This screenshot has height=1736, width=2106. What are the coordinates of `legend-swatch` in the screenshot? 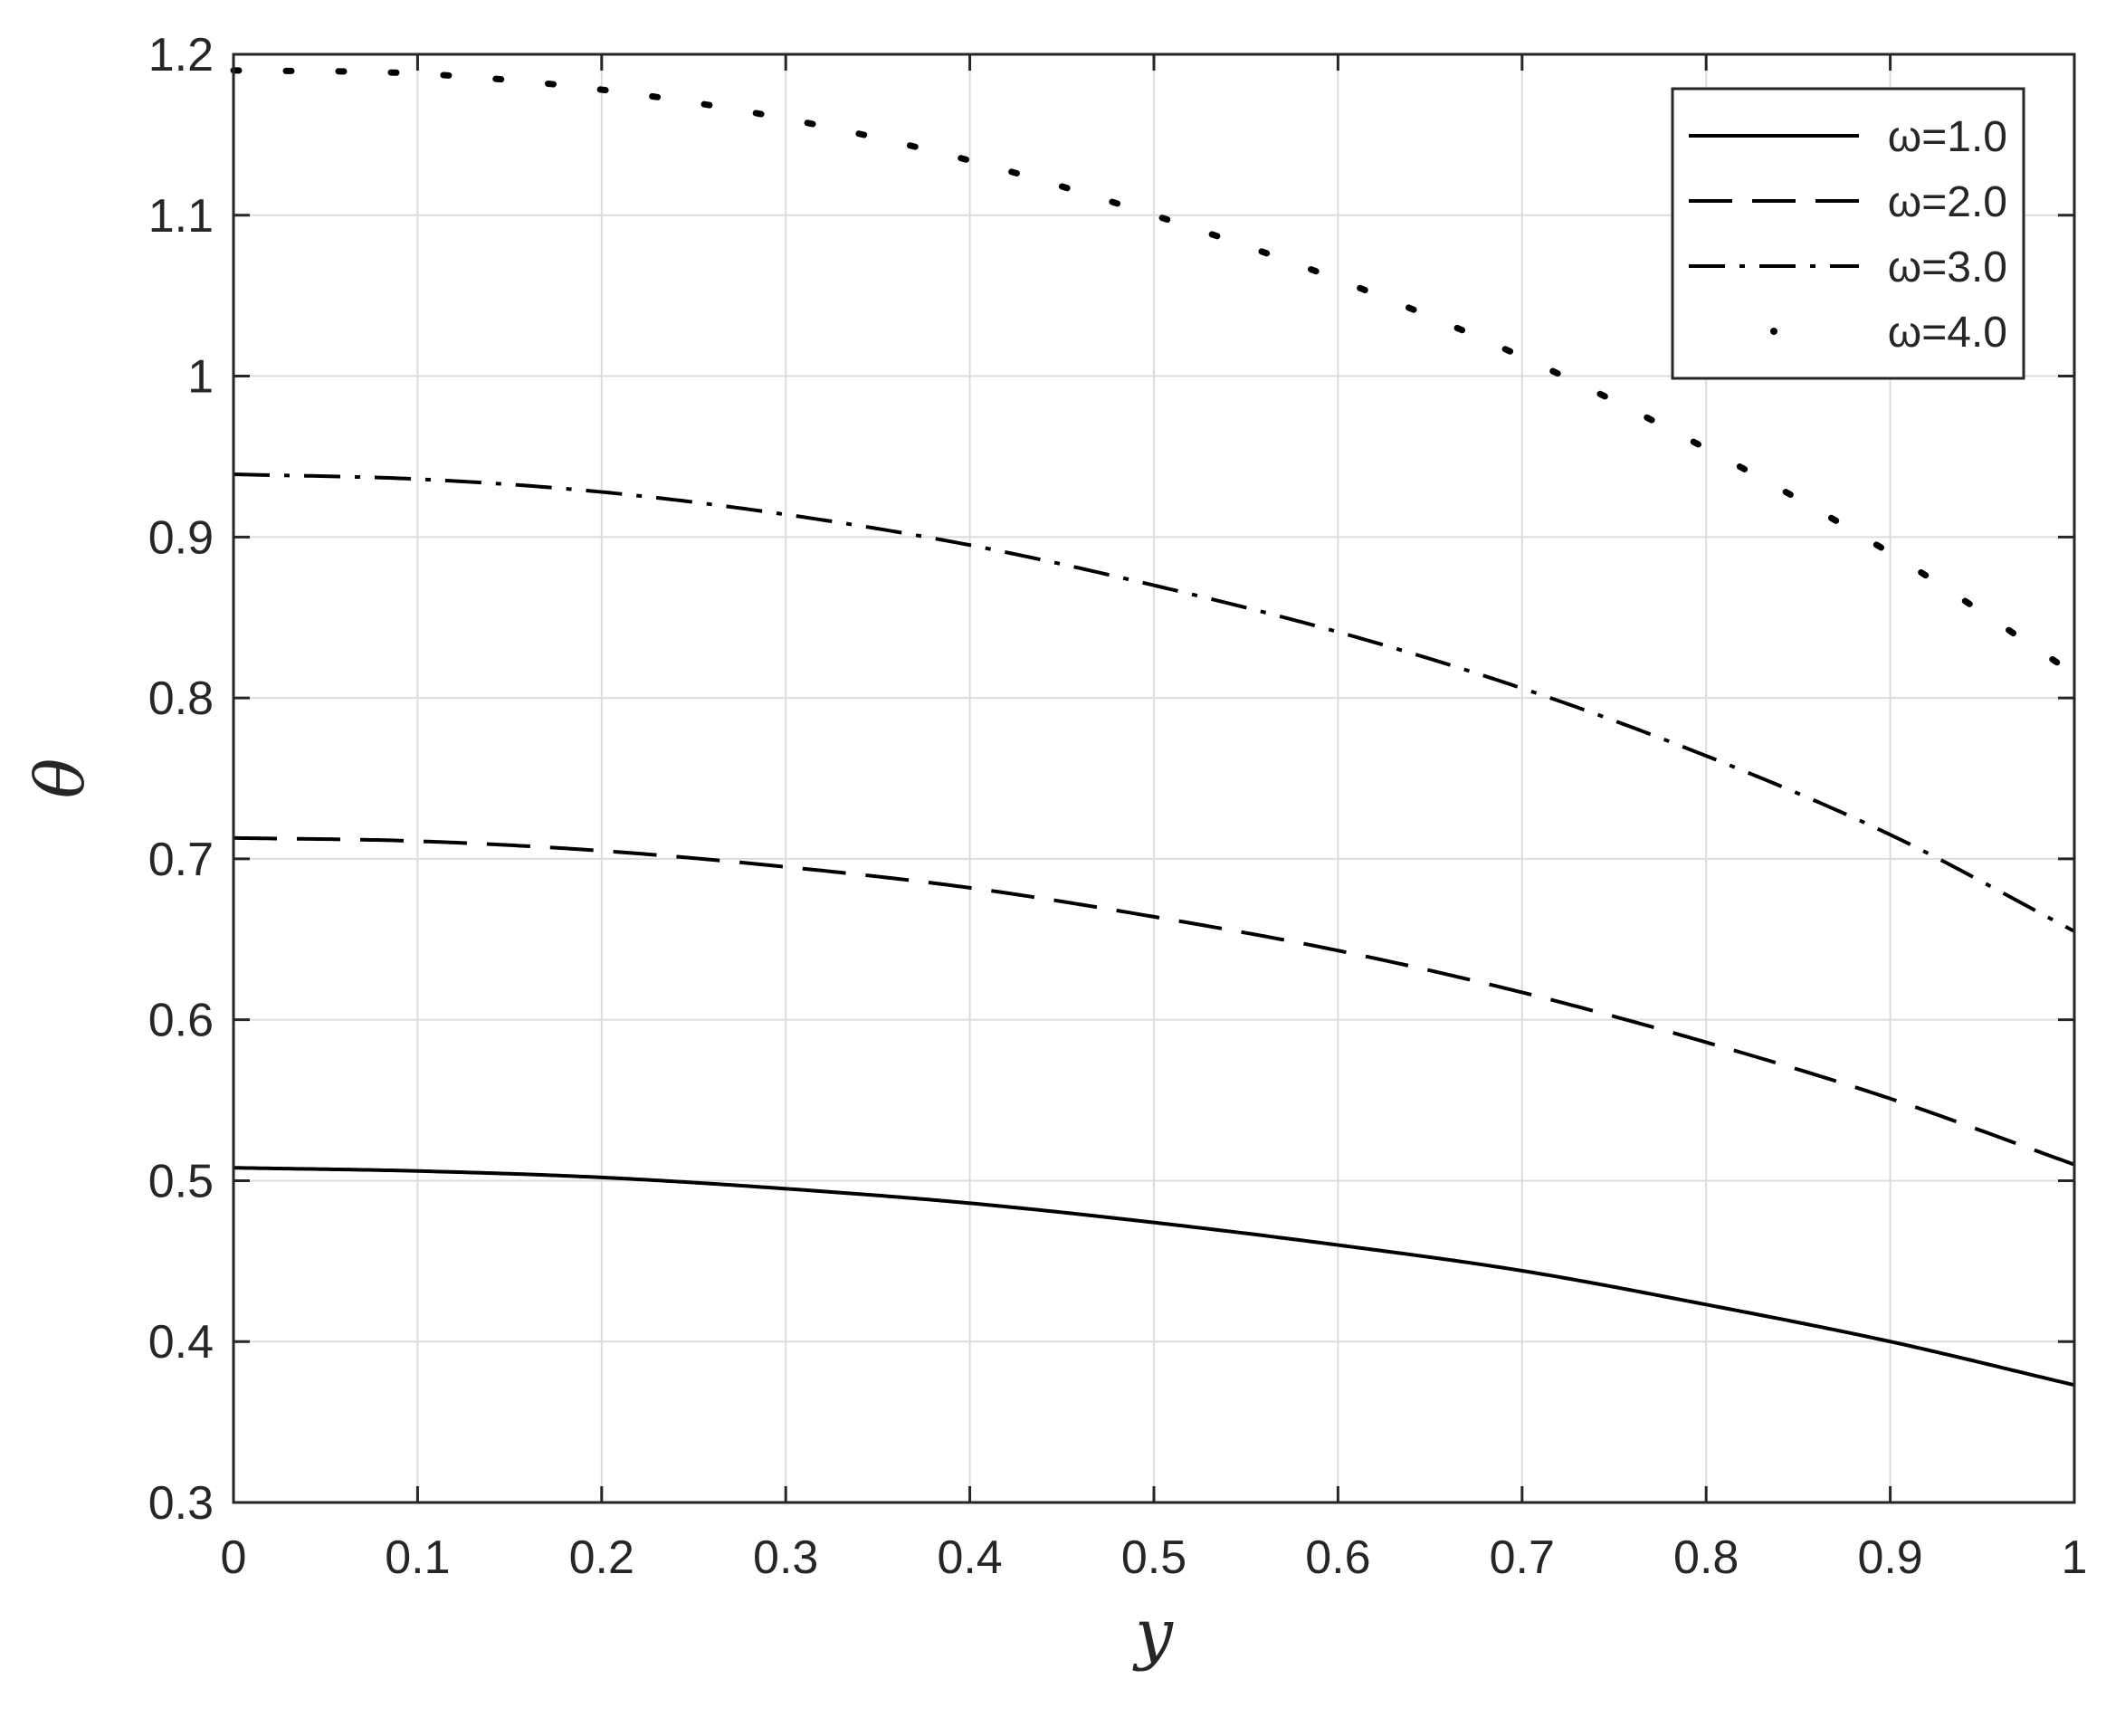 It's located at (1773, 331).